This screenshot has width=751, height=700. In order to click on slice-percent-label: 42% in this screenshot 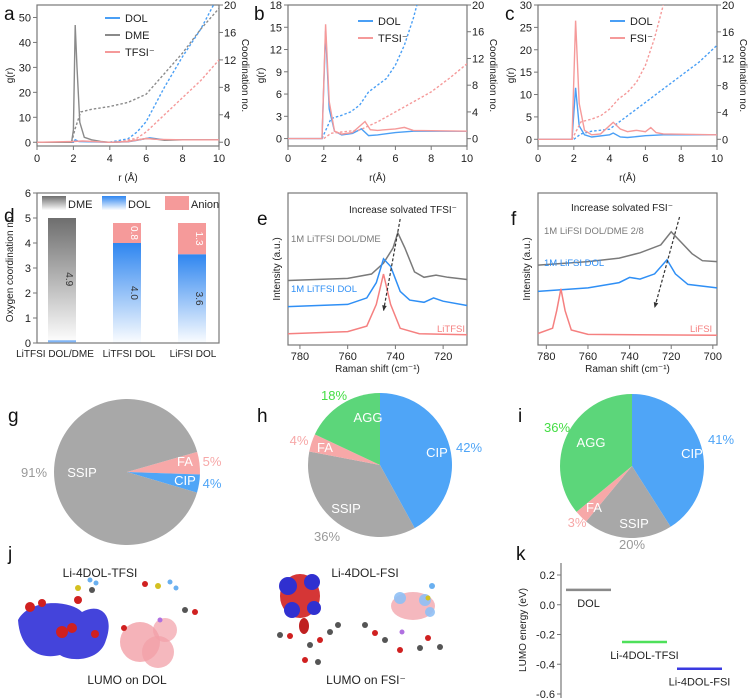, I will do `click(469, 447)`.